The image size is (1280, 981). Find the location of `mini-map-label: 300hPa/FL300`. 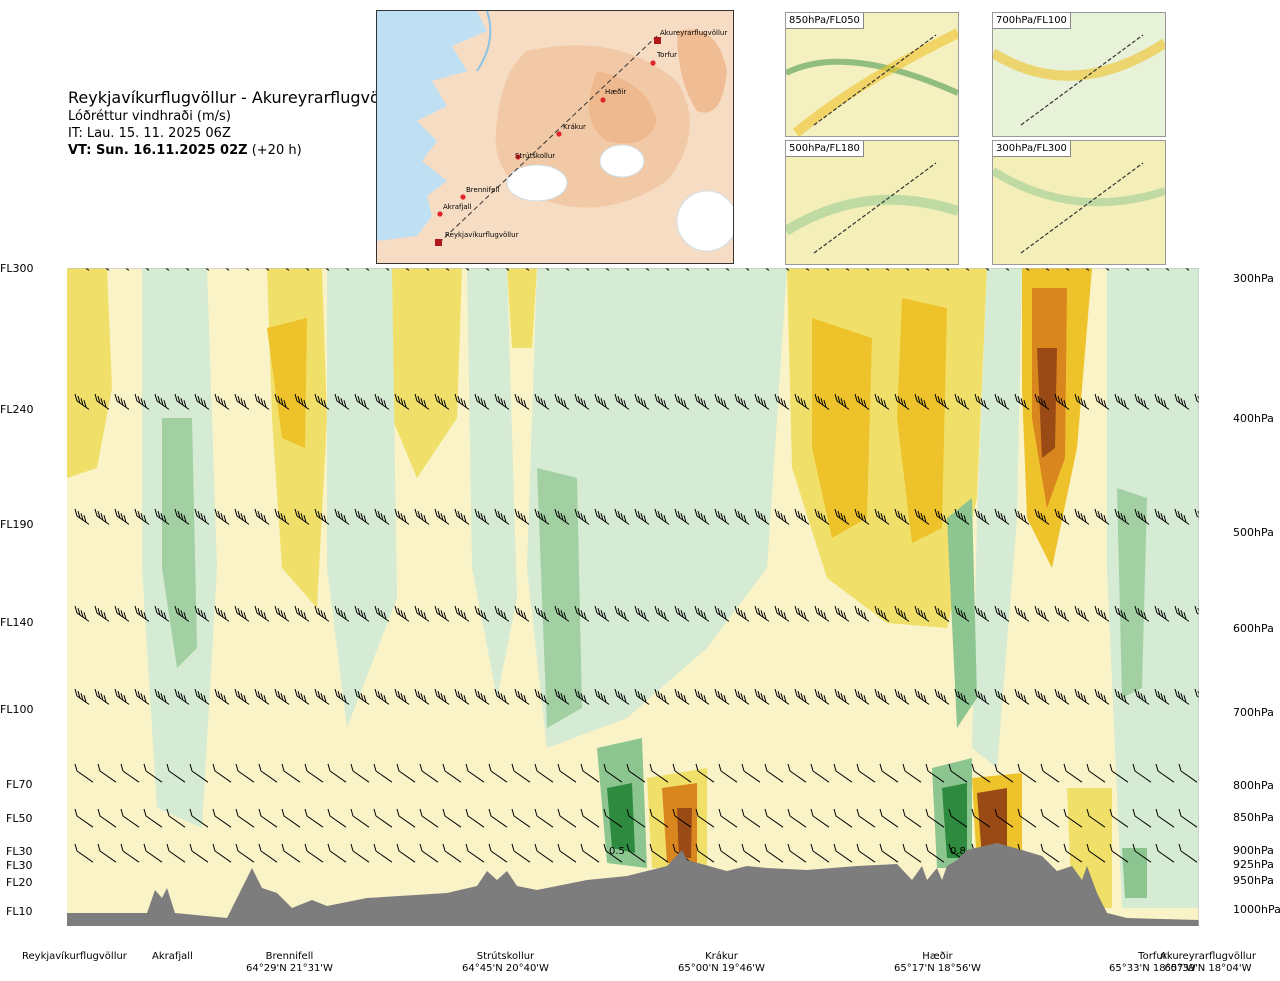

mini-map-label: 300hPa/FL300 is located at coordinates (1032, 149).